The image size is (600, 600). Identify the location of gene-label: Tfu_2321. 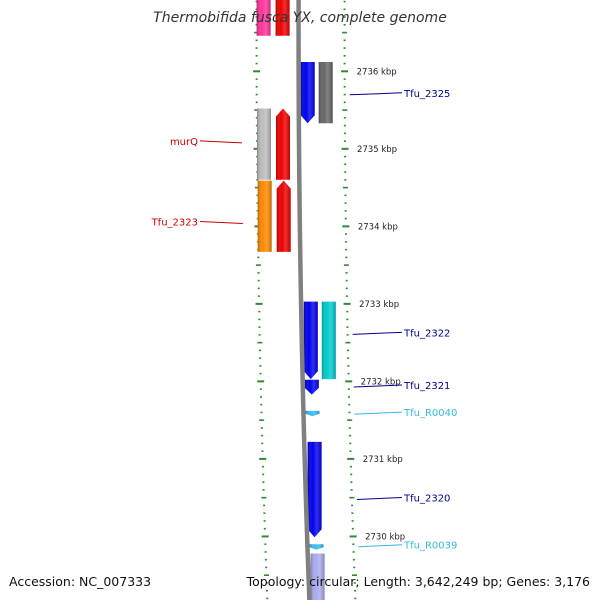
(426, 386).